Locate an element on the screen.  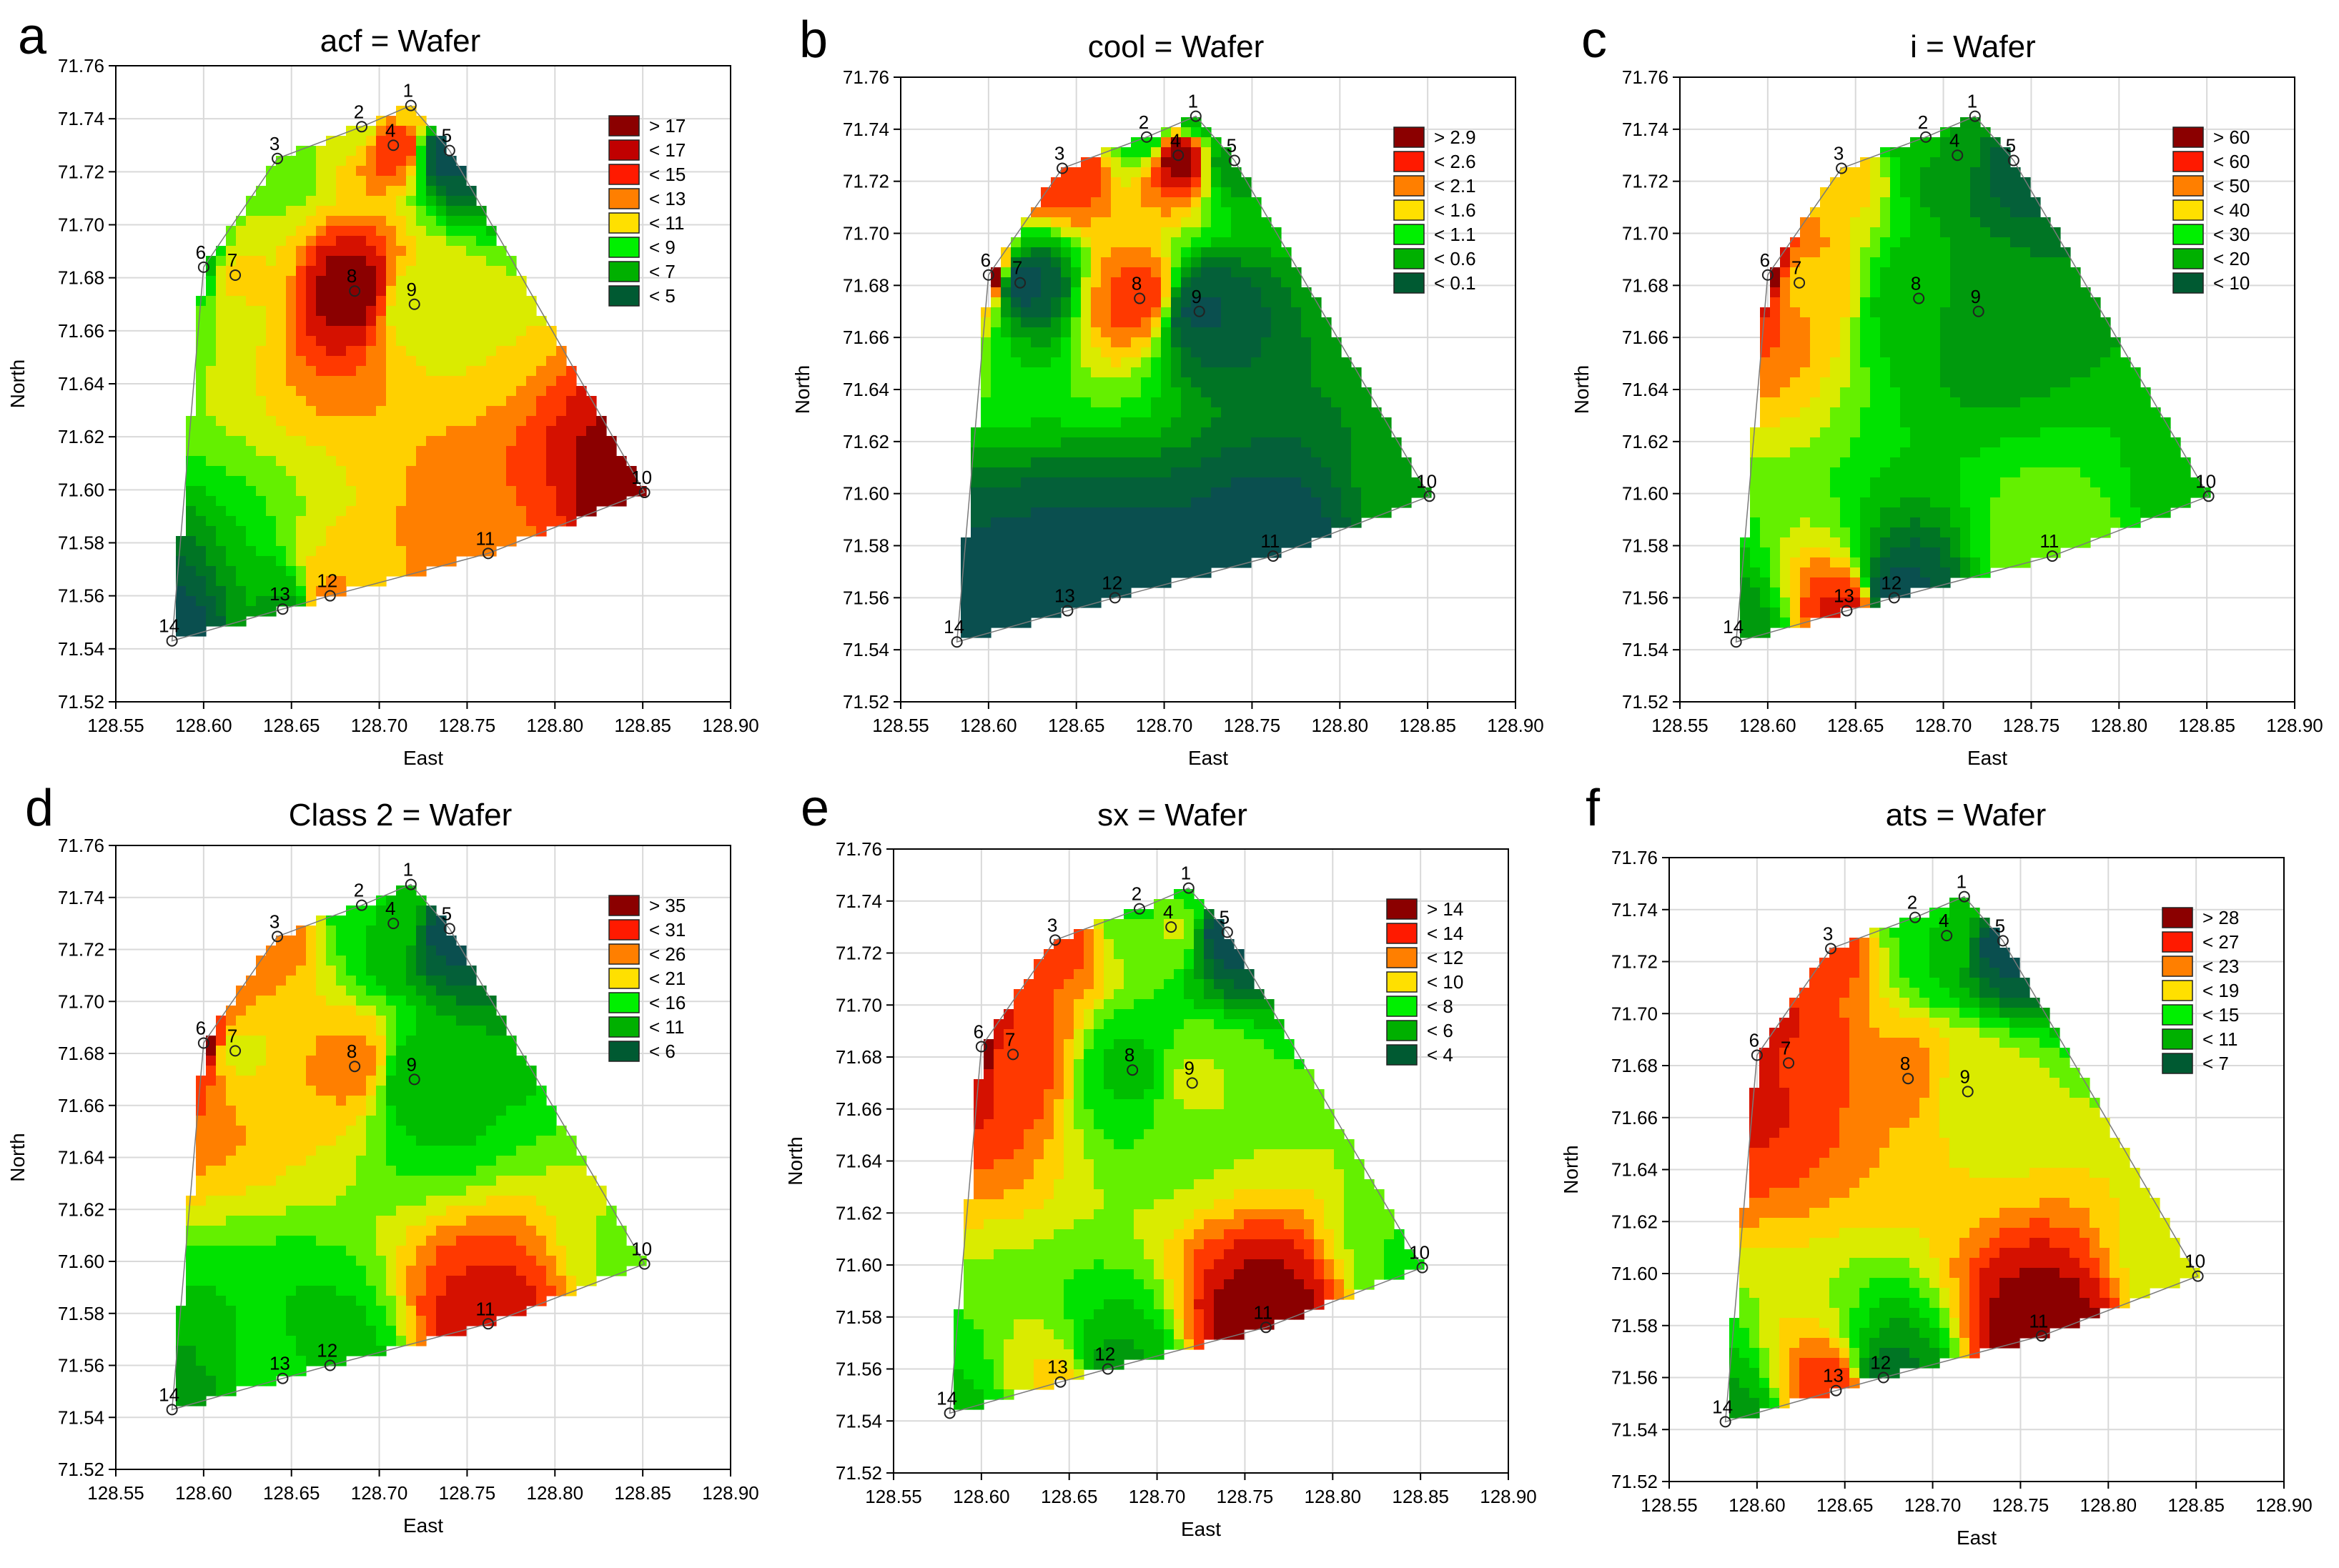
panel-letter: a is located at coordinates (32, 36).